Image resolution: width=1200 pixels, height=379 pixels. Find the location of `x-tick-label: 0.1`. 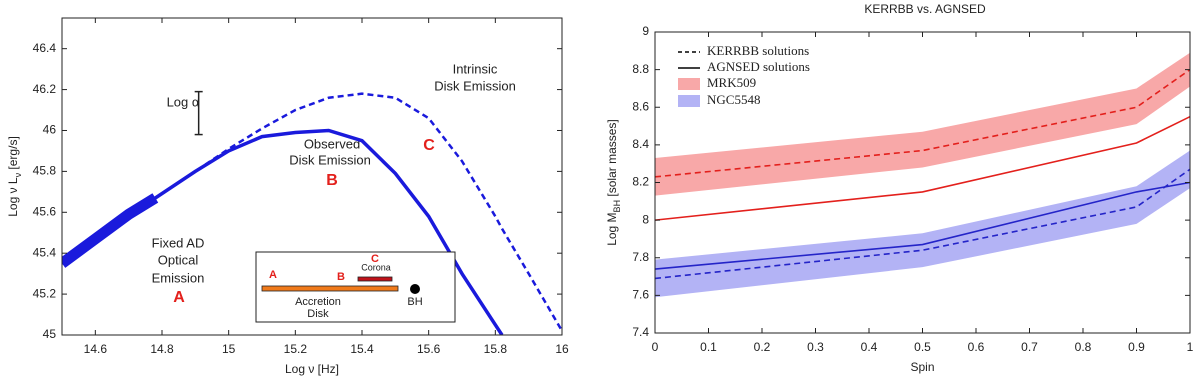

x-tick-label: 0.1 is located at coordinates (708, 347).